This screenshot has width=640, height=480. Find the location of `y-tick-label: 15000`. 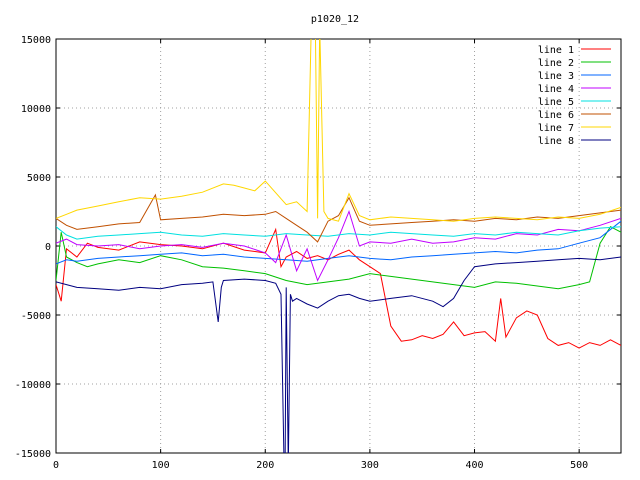

y-tick-label: 15000 is located at coordinates (36, 40).